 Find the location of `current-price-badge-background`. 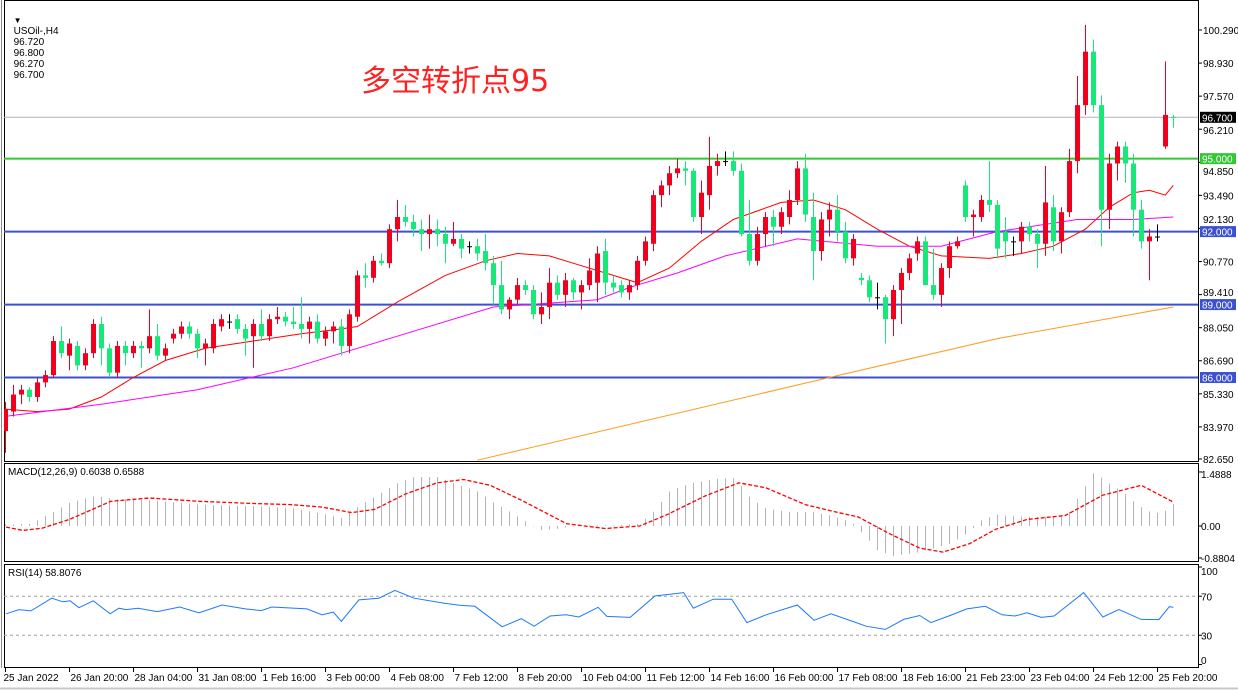

current-price-badge-background is located at coordinates (1218, 117).